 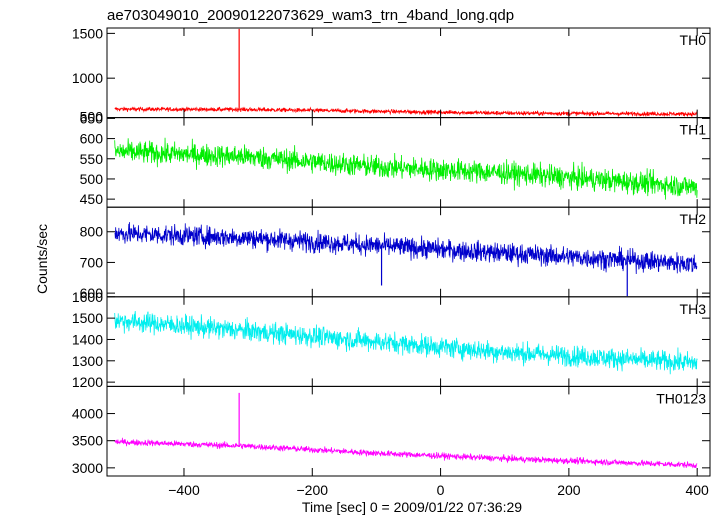 I want to click on y-tick-label: 650, so click(x=92, y=118).